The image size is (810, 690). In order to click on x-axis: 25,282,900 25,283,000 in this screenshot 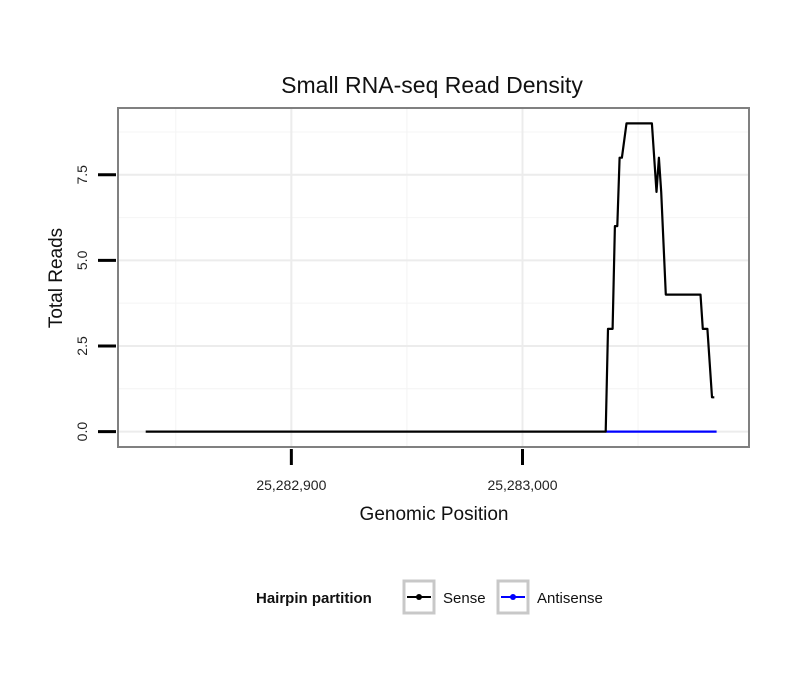, I will do `click(407, 471)`.